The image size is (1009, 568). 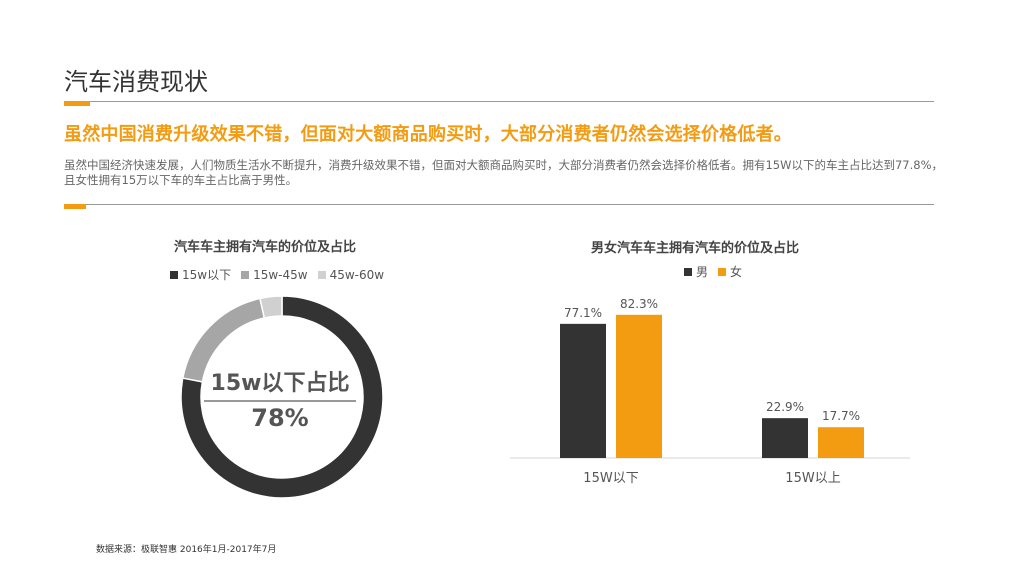 What do you see at coordinates (736, 272) in the screenshot?
I see `legend-label: 女` at bounding box center [736, 272].